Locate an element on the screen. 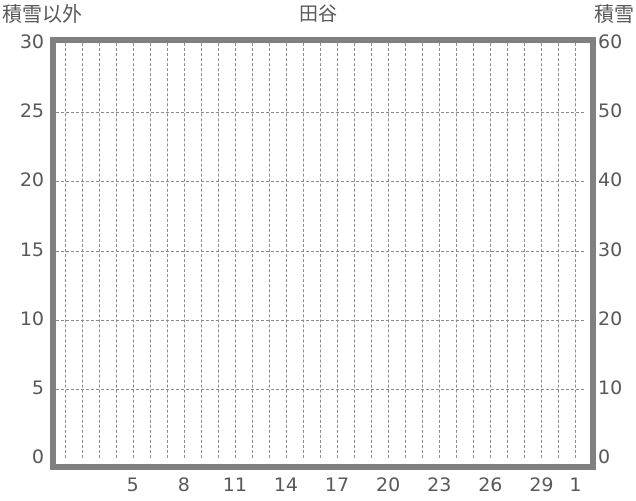  y-axis-right-tick-label: 50 is located at coordinates (610, 111).